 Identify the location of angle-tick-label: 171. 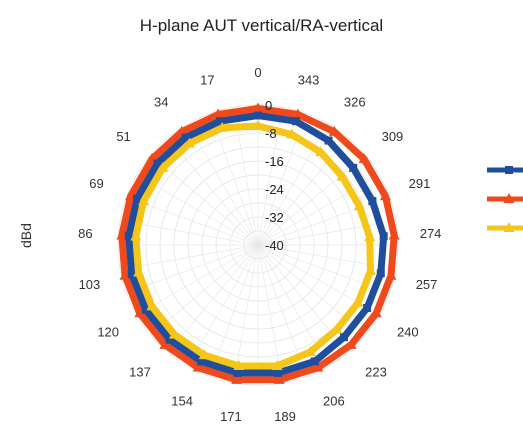
(231, 416).